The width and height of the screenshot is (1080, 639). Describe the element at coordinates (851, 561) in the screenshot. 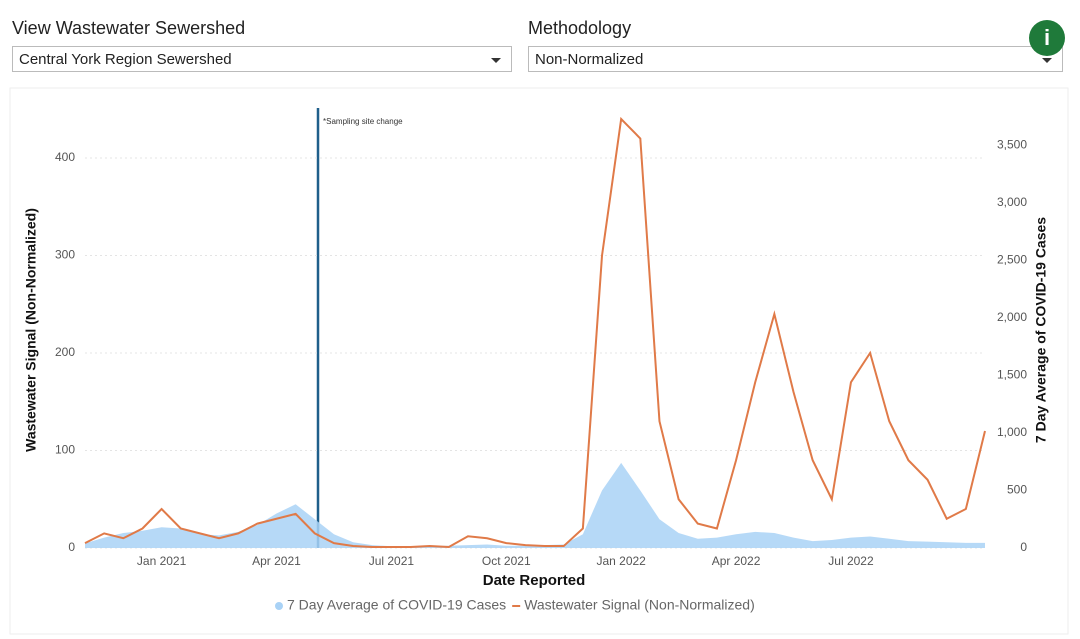

I see `x-tick-label: Jul 2022` at that location.